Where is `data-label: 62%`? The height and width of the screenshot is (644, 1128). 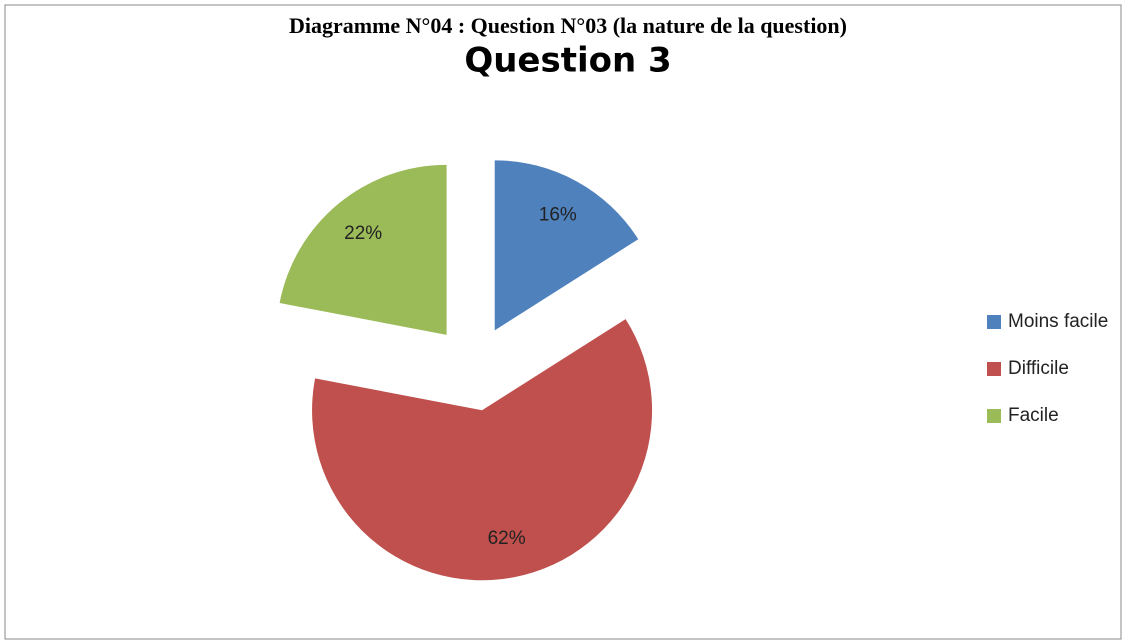
data-label: 62% is located at coordinates (507, 538).